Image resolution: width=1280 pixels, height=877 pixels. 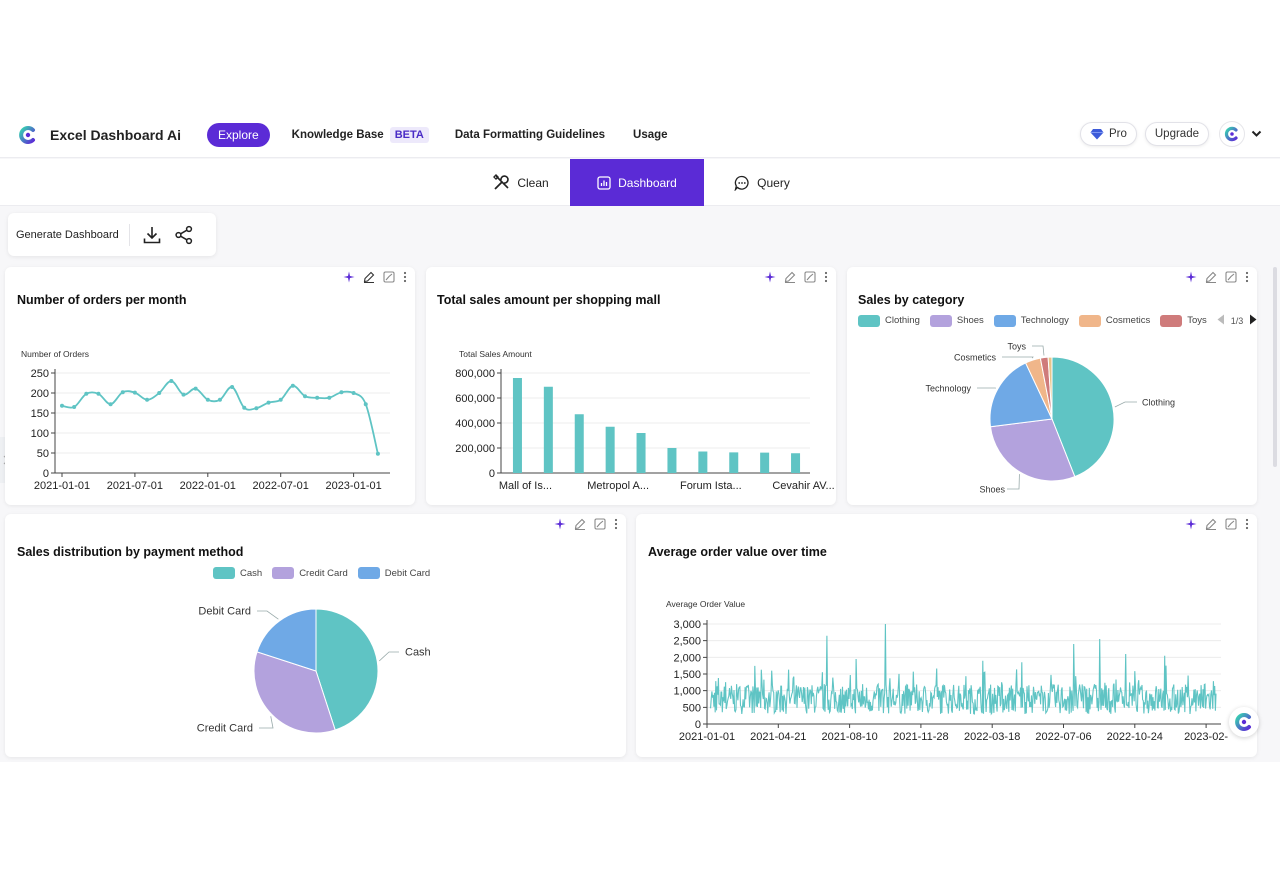 What do you see at coordinates (1232, 134) in the screenshot?
I see `avatar` at bounding box center [1232, 134].